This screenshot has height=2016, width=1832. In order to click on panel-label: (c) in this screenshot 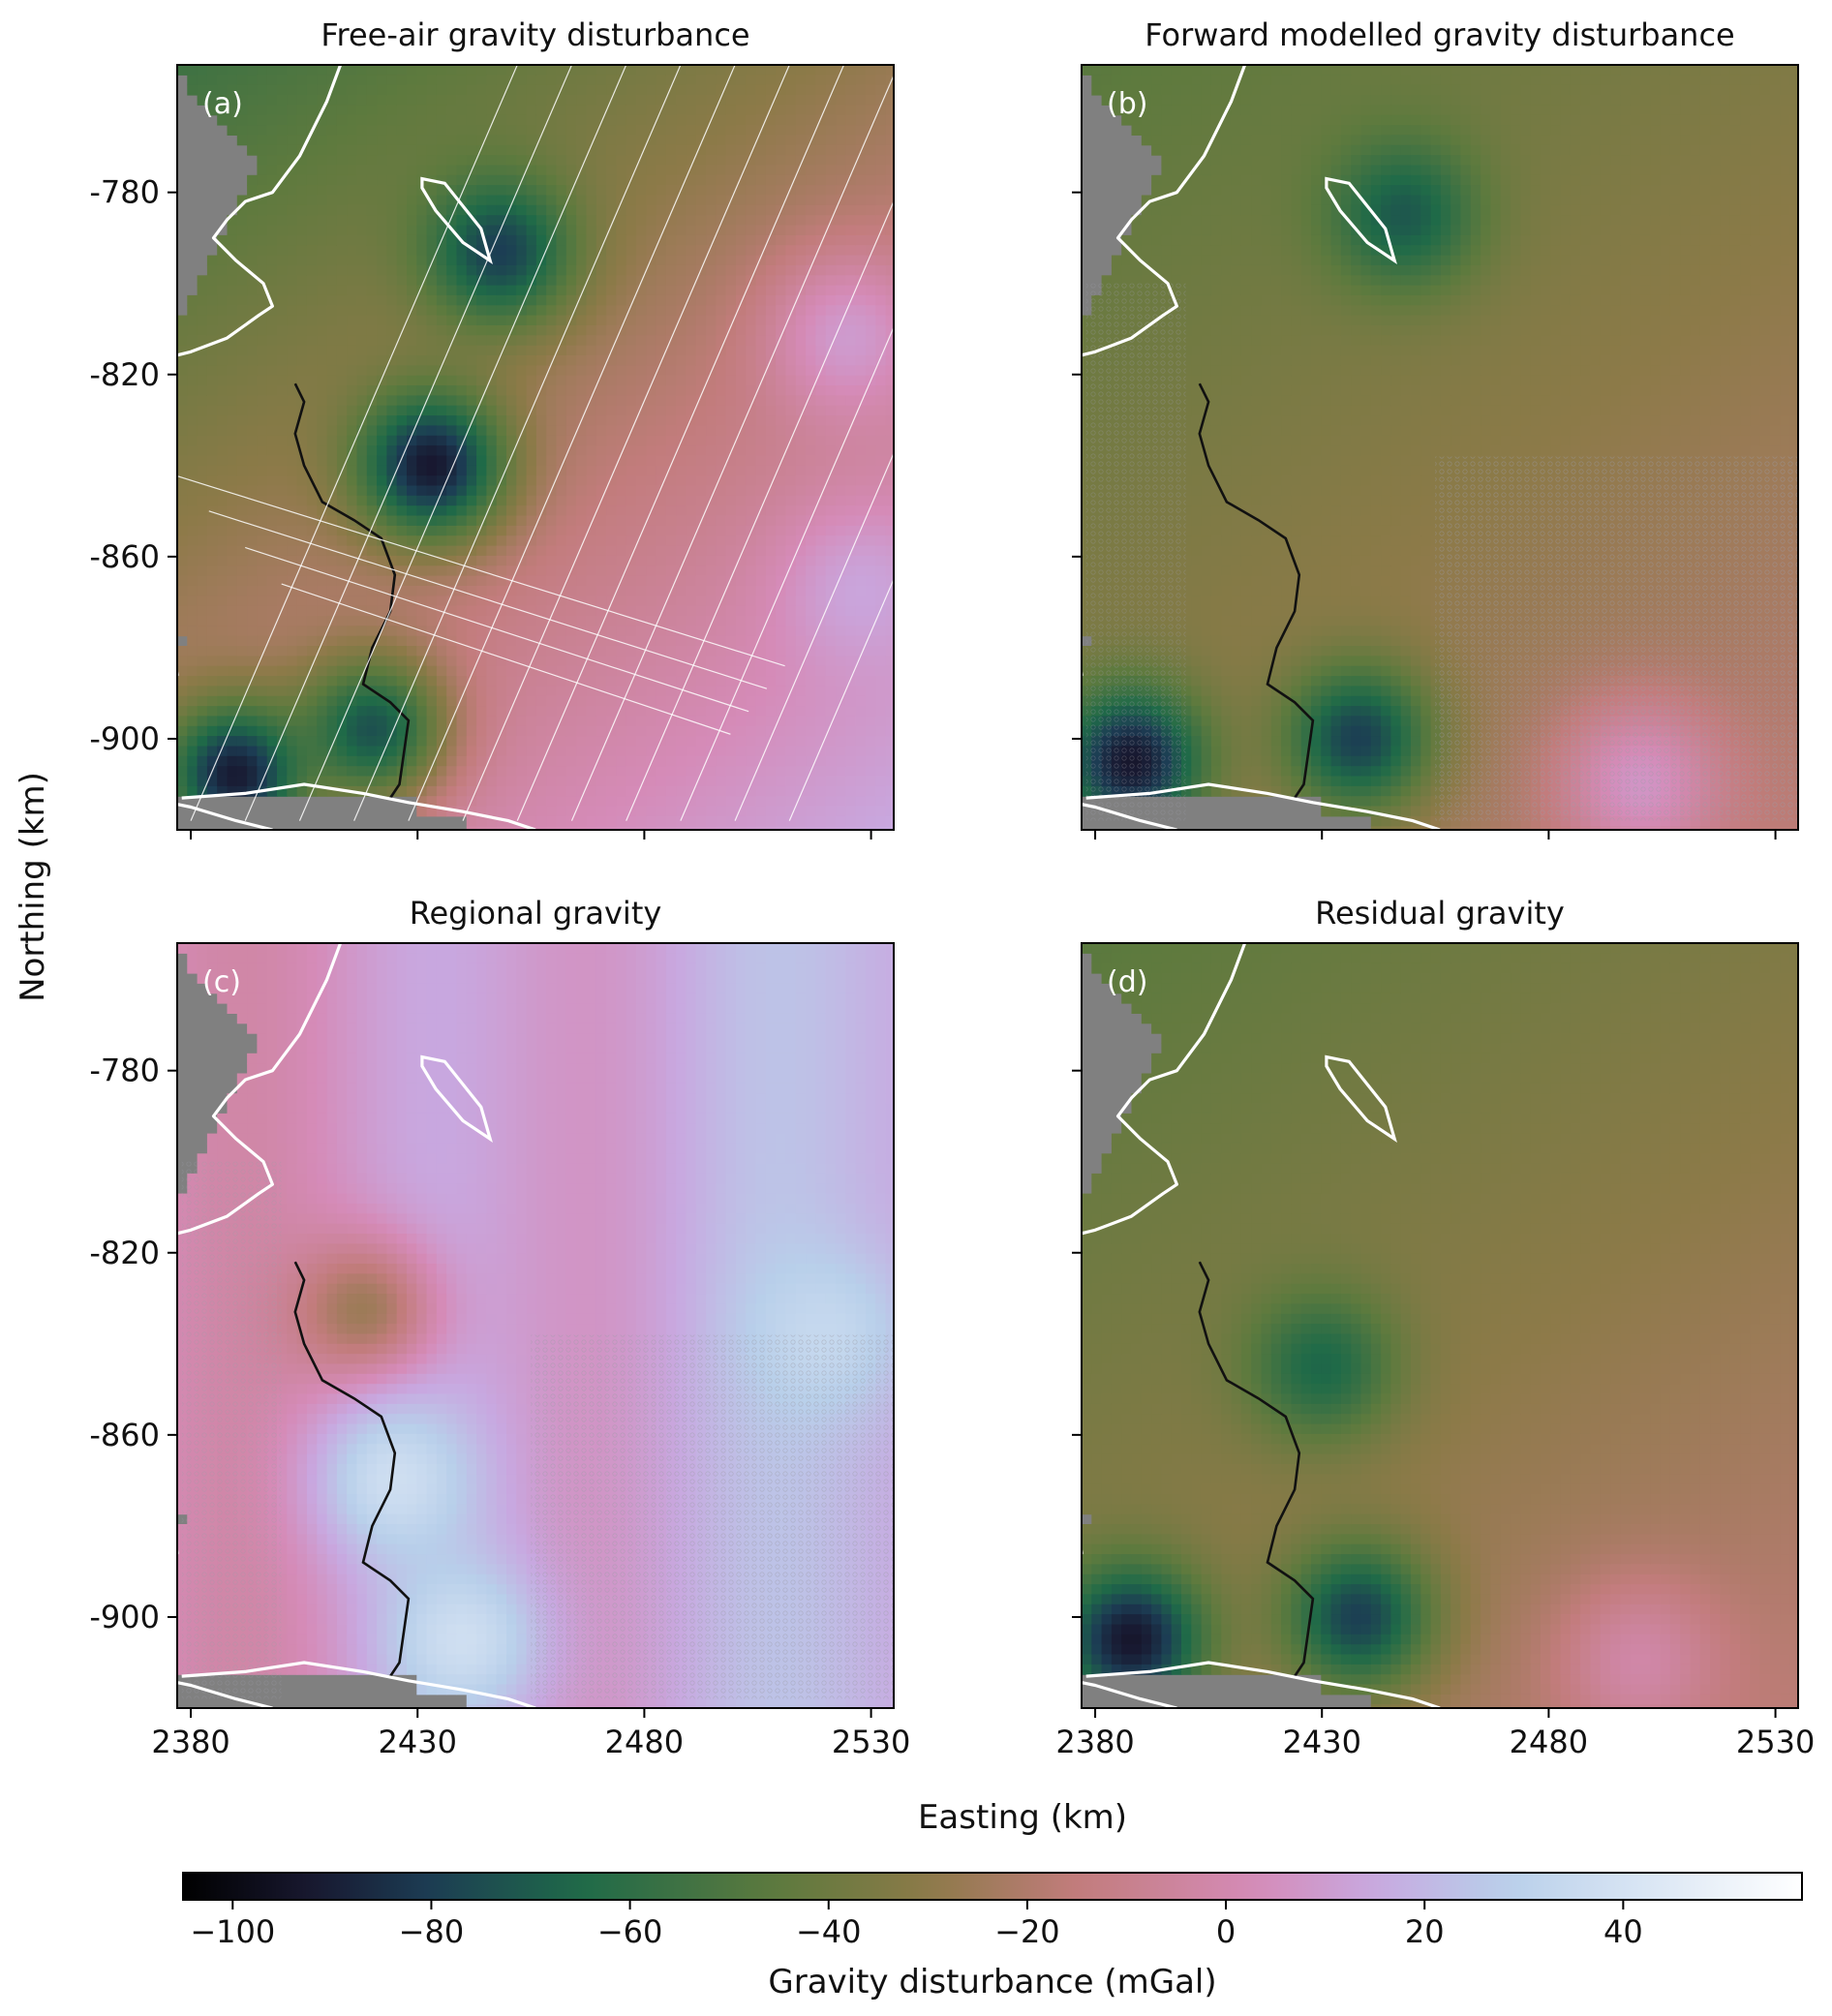, I will do `click(221, 982)`.